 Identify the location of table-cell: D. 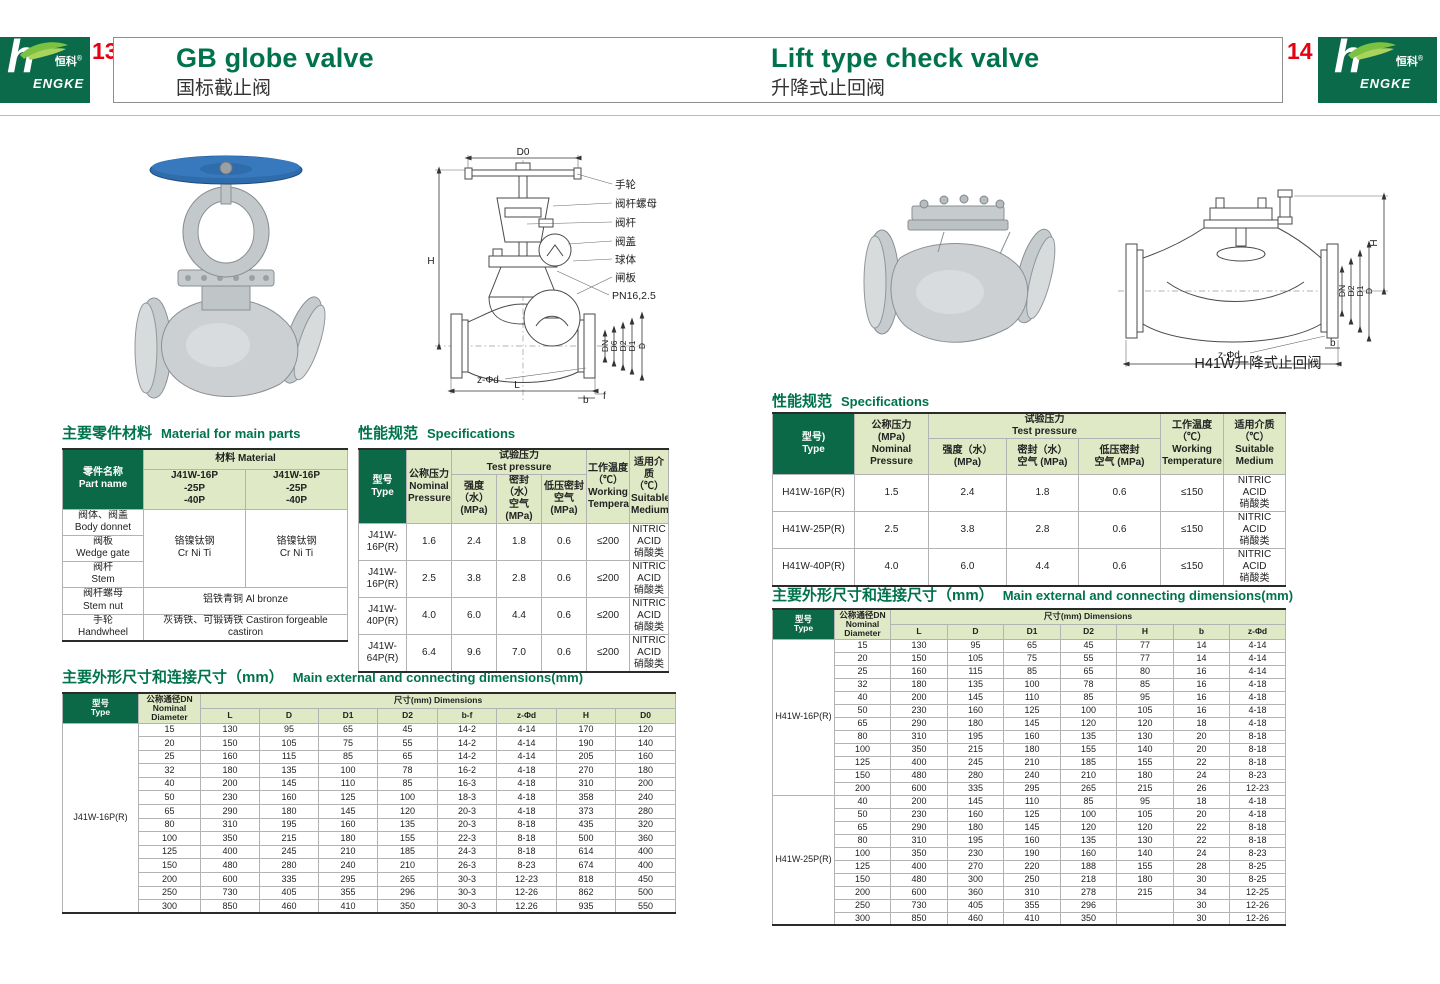
(289, 715).